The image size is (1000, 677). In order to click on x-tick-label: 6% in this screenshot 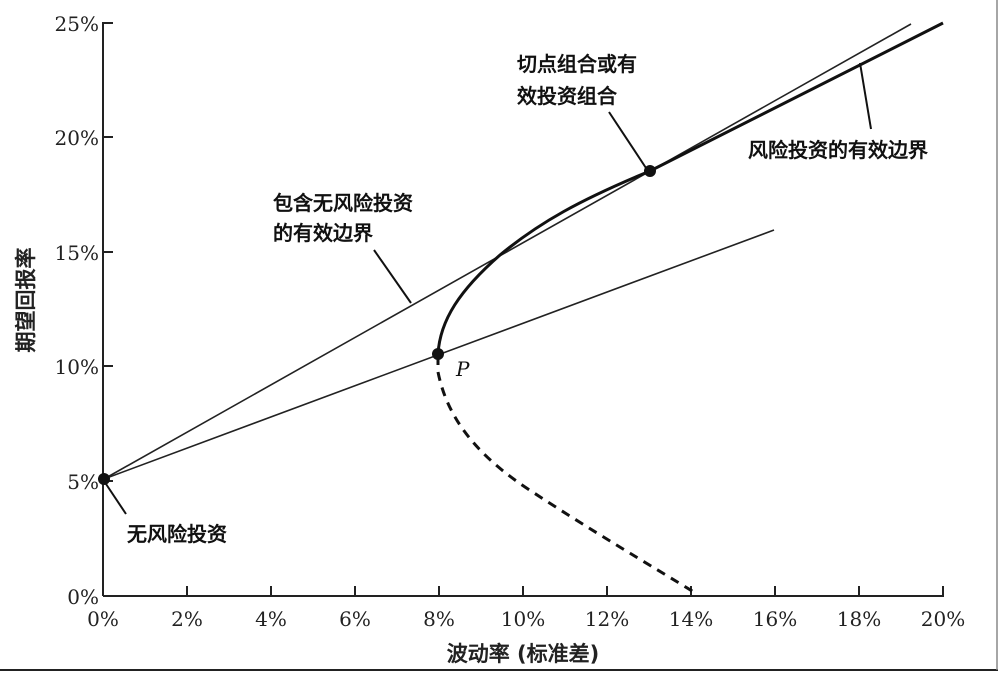, I will do `click(355, 619)`.